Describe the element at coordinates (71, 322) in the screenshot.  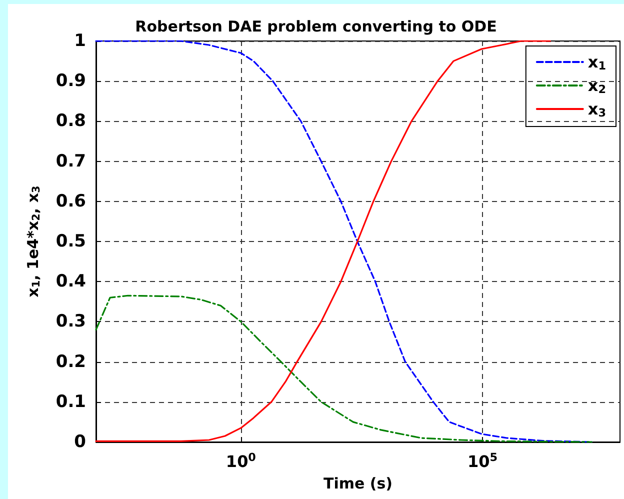
I see `y-tick-label: 0.3` at that location.